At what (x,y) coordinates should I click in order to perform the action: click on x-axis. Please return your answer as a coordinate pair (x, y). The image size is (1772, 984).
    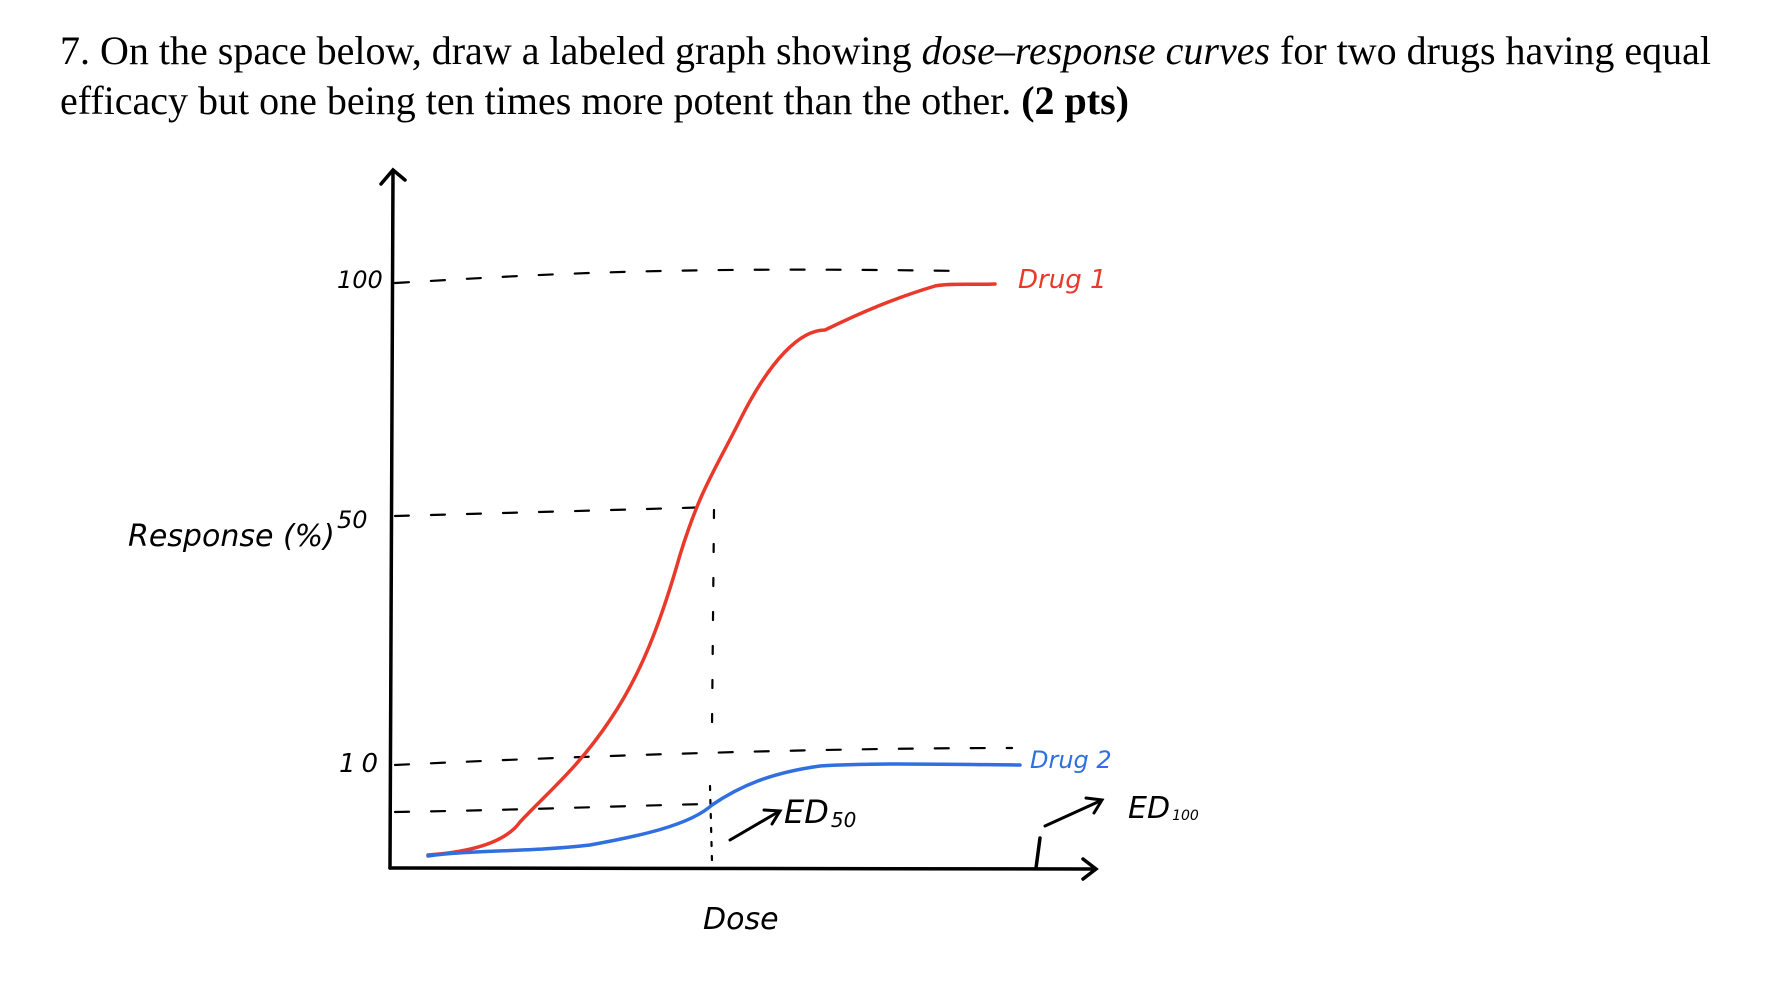
    Looking at the image, I should click on (742, 868).